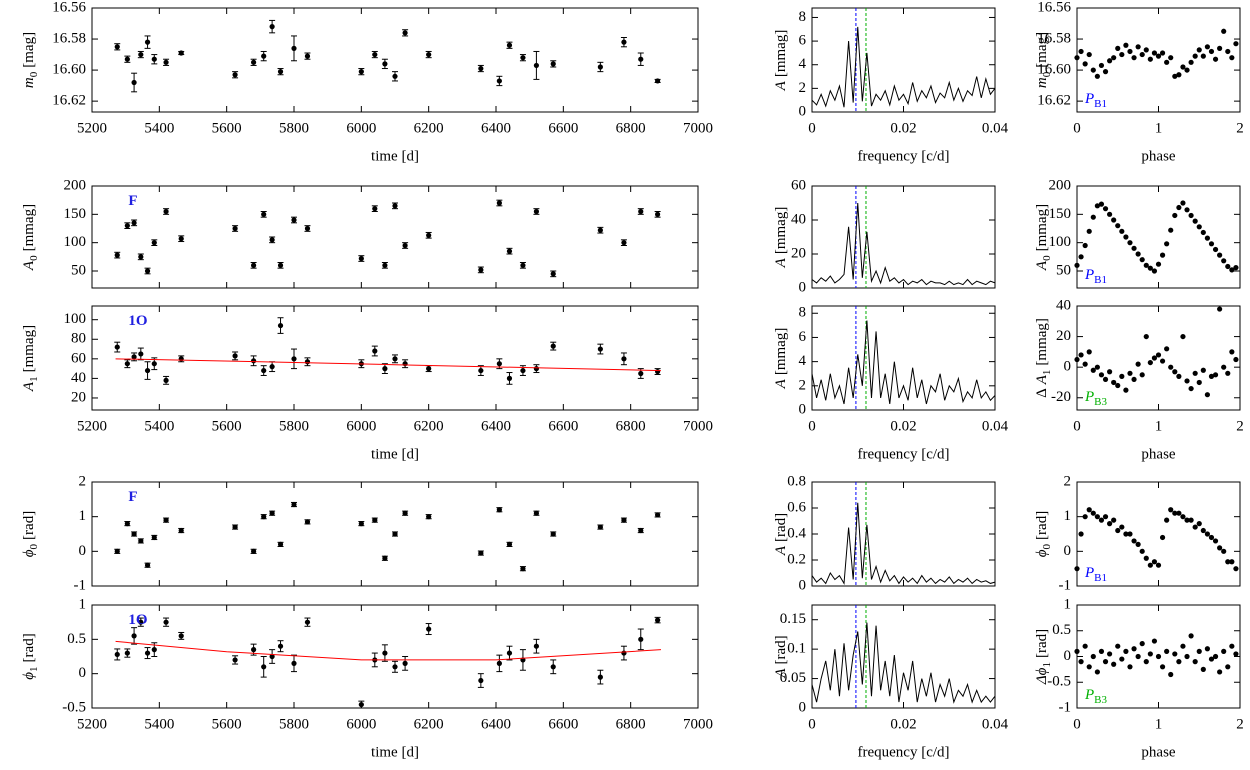 This screenshot has width=1250, height=770. I want to click on y-tick-label: 16.56, so click(1054, 7).